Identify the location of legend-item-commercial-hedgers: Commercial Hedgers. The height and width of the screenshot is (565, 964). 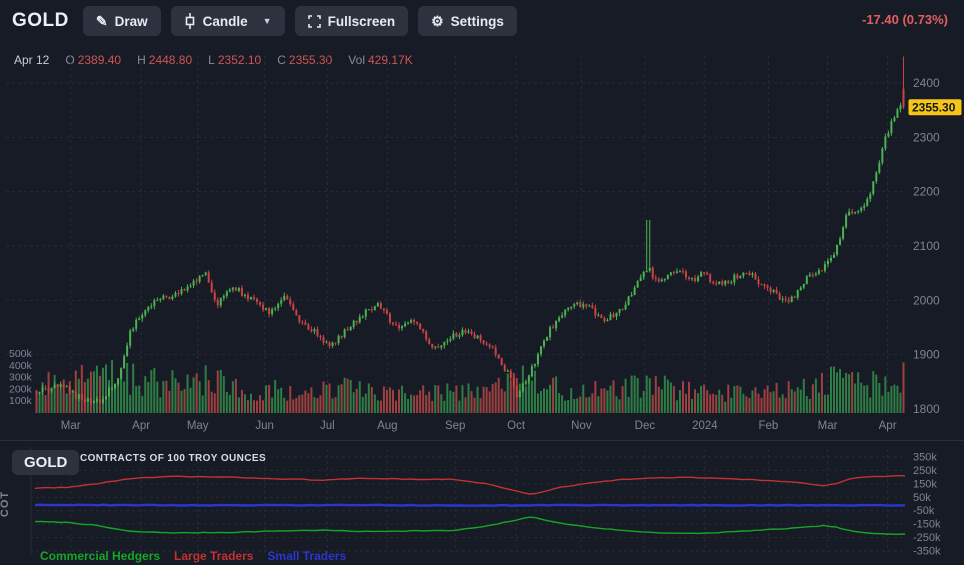
(100, 556).